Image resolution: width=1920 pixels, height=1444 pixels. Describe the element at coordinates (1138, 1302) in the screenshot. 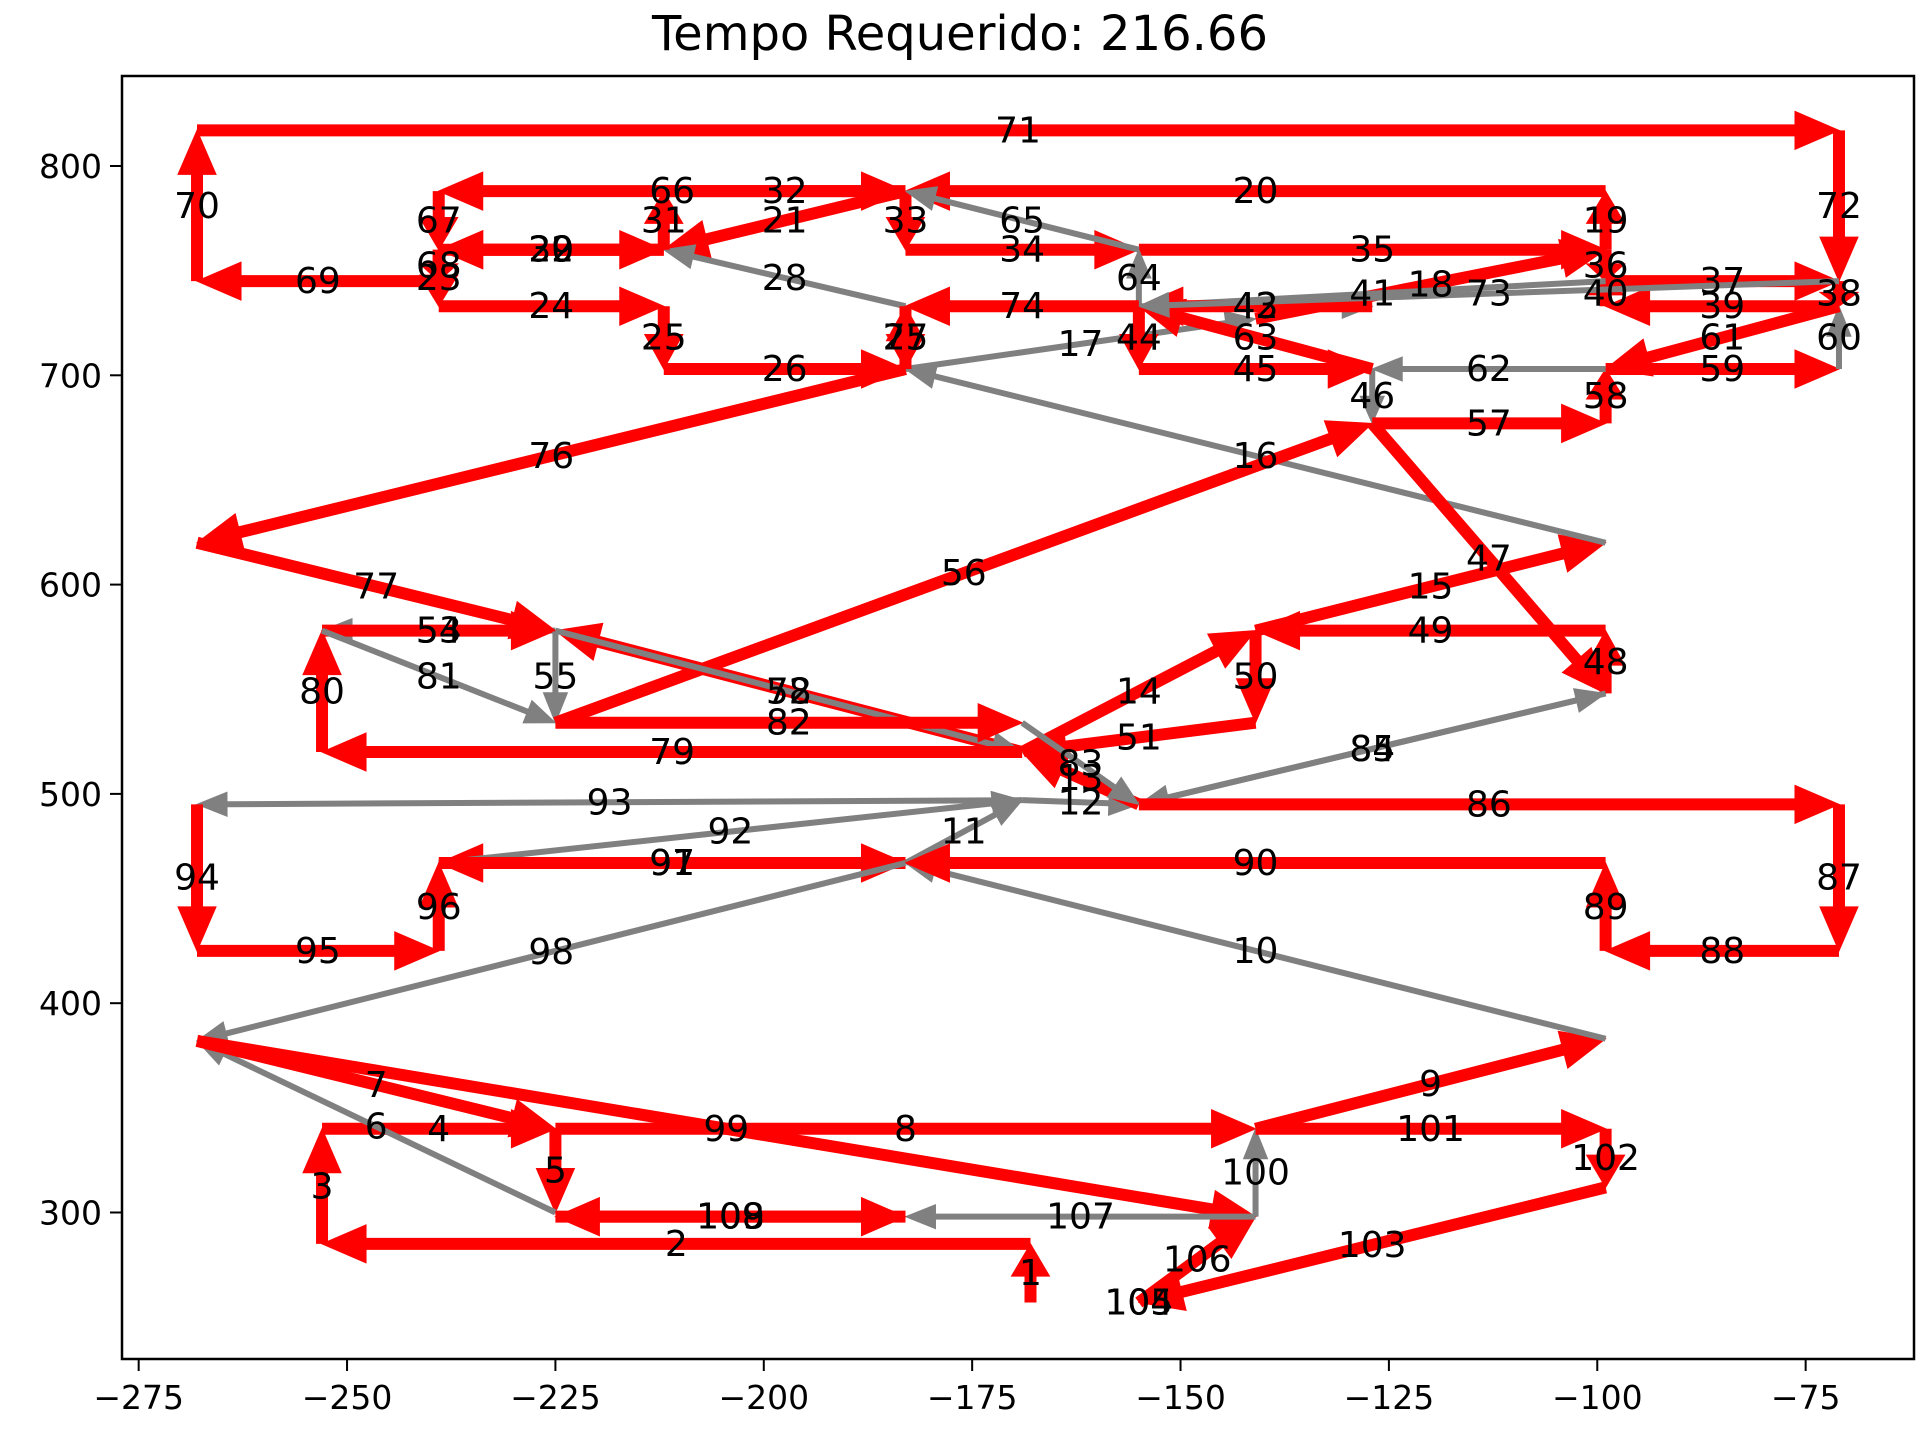

I see `segment-label: 104` at that location.